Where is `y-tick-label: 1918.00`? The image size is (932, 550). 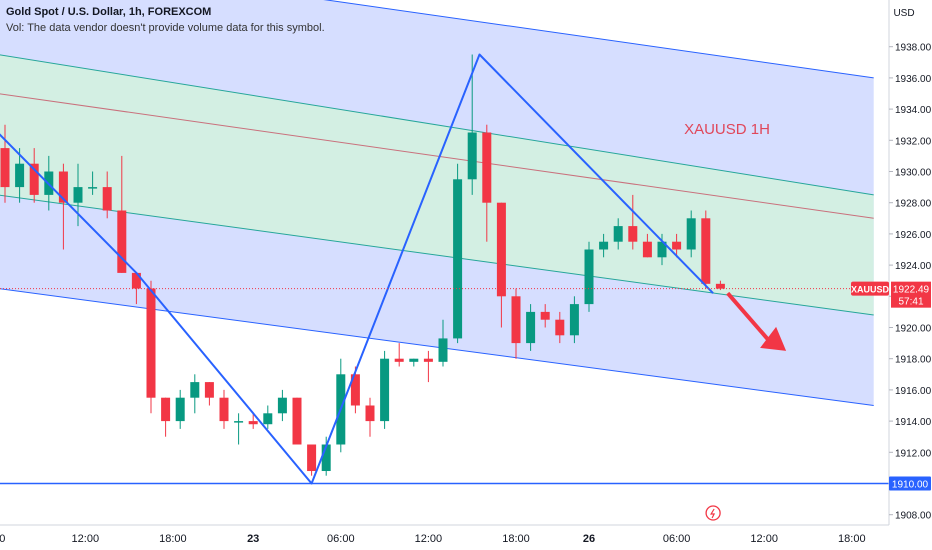 y-tick-label: 1918.00 is located at coordinates (913, 360).